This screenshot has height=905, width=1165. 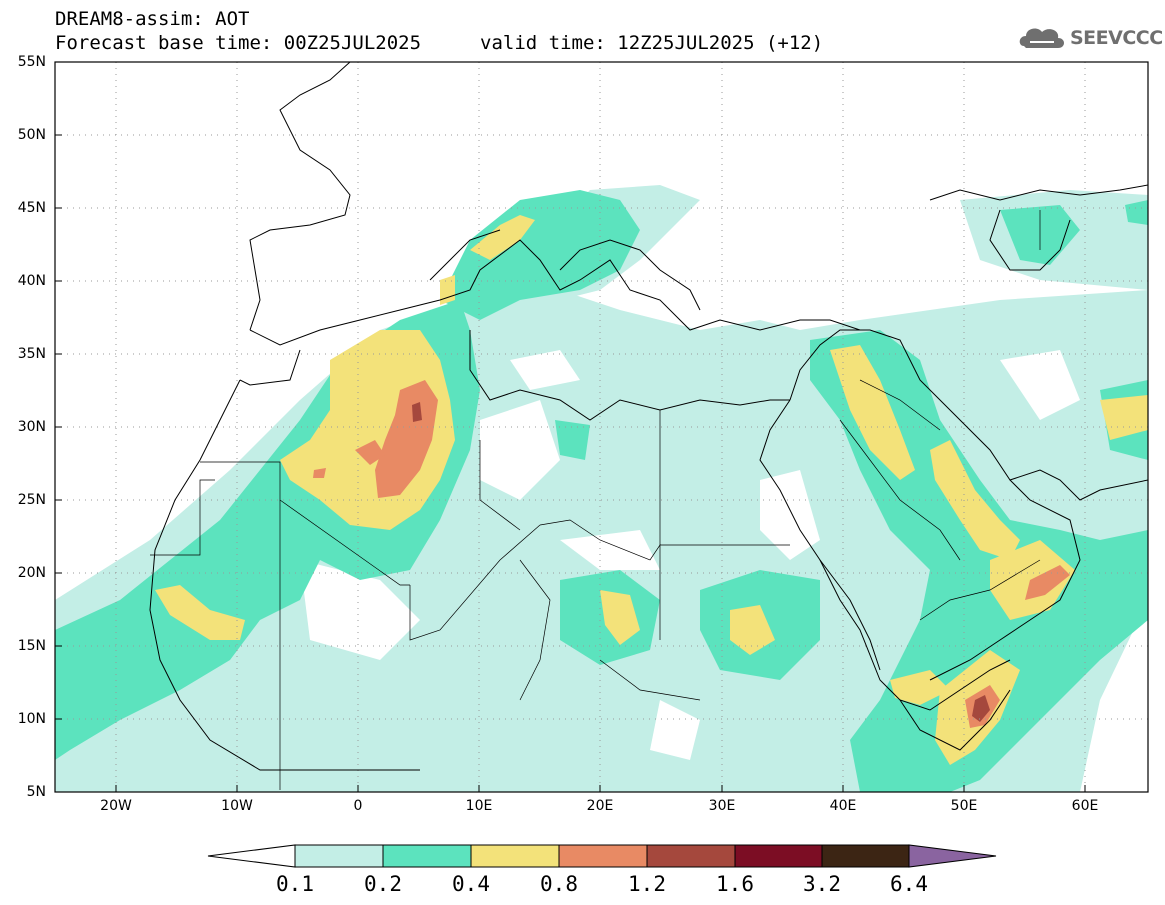 I want to click on lon-label: 10W, so click(x=237, y=806).